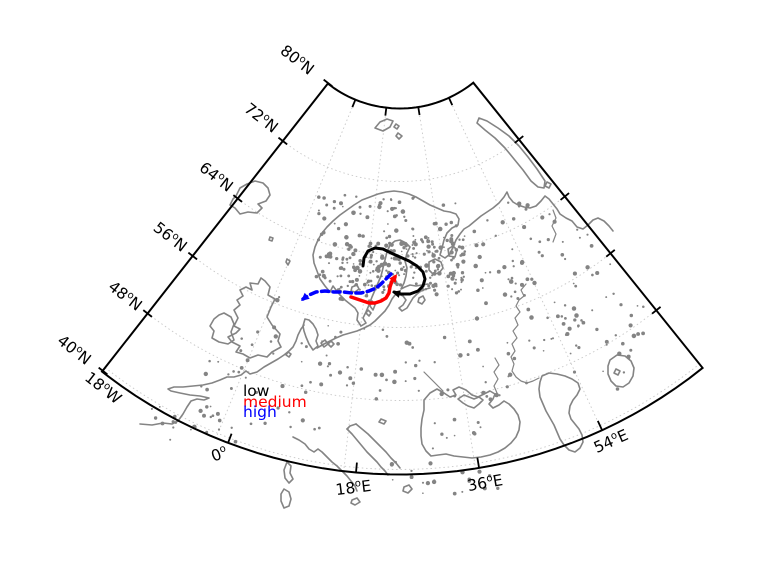  Describe the element at coordinates (373, 318) in the screenshot. I see `coastline-baltic-south-coast` at that location.